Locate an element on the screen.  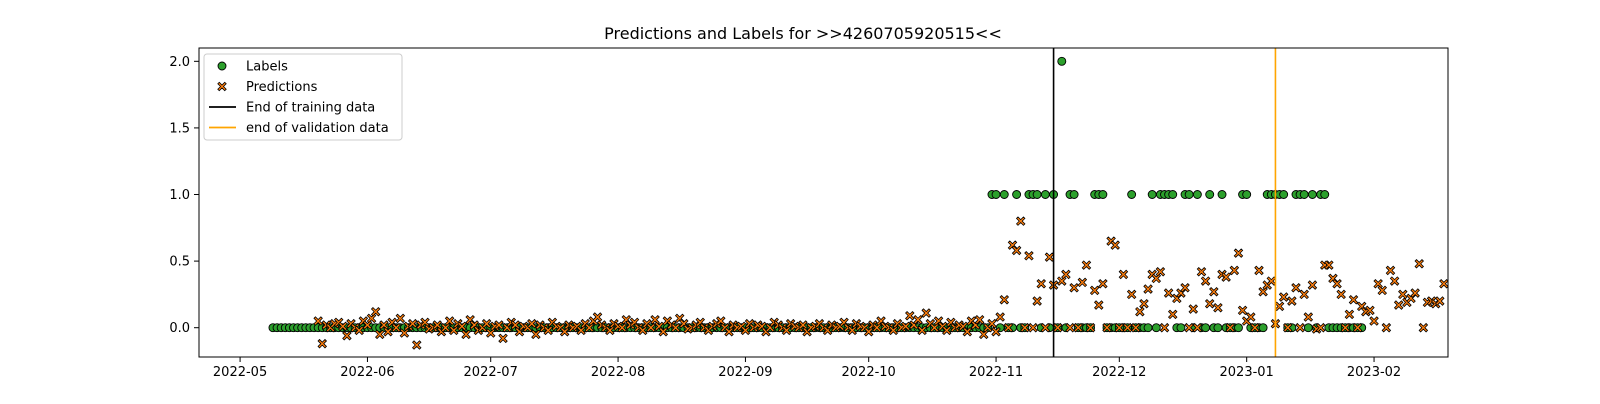
legend-entry-label: Labels is located at coordinates (267, 67).